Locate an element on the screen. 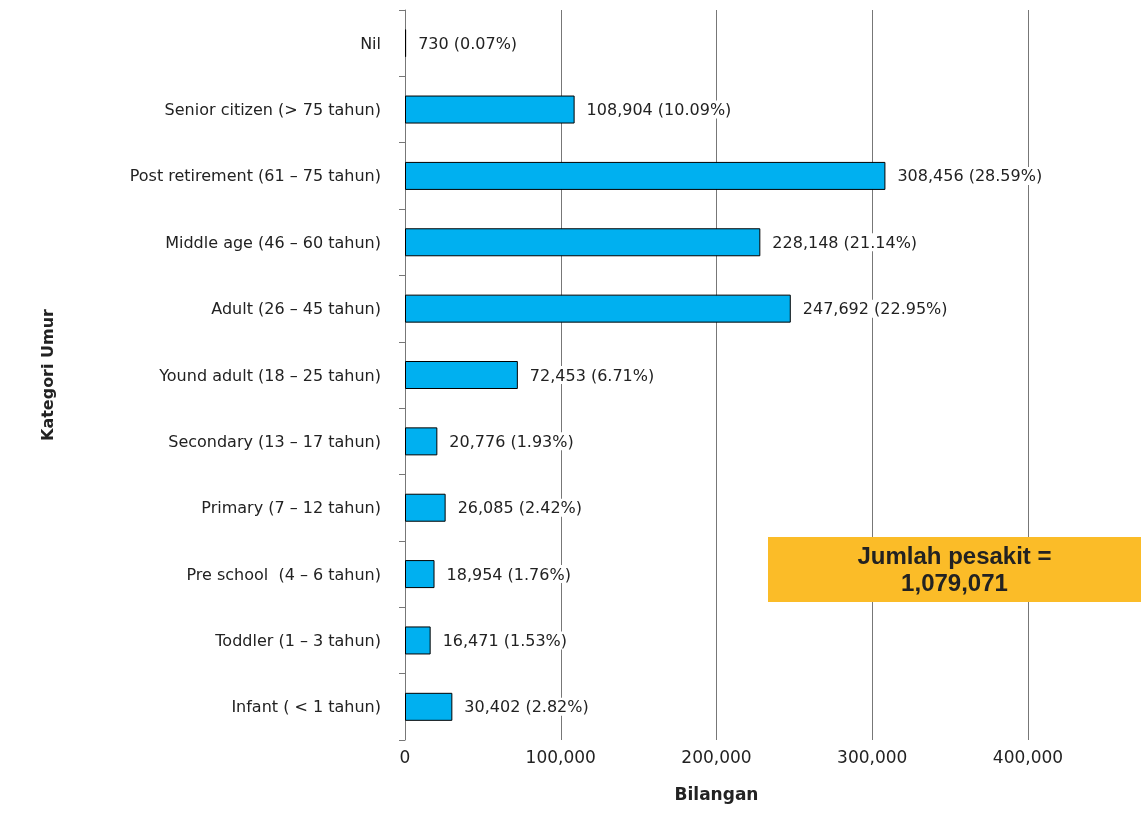 This screenshot has width=1141, height=826. data-label: 247,692 (22.95%) is located at coordinates (875, 309).